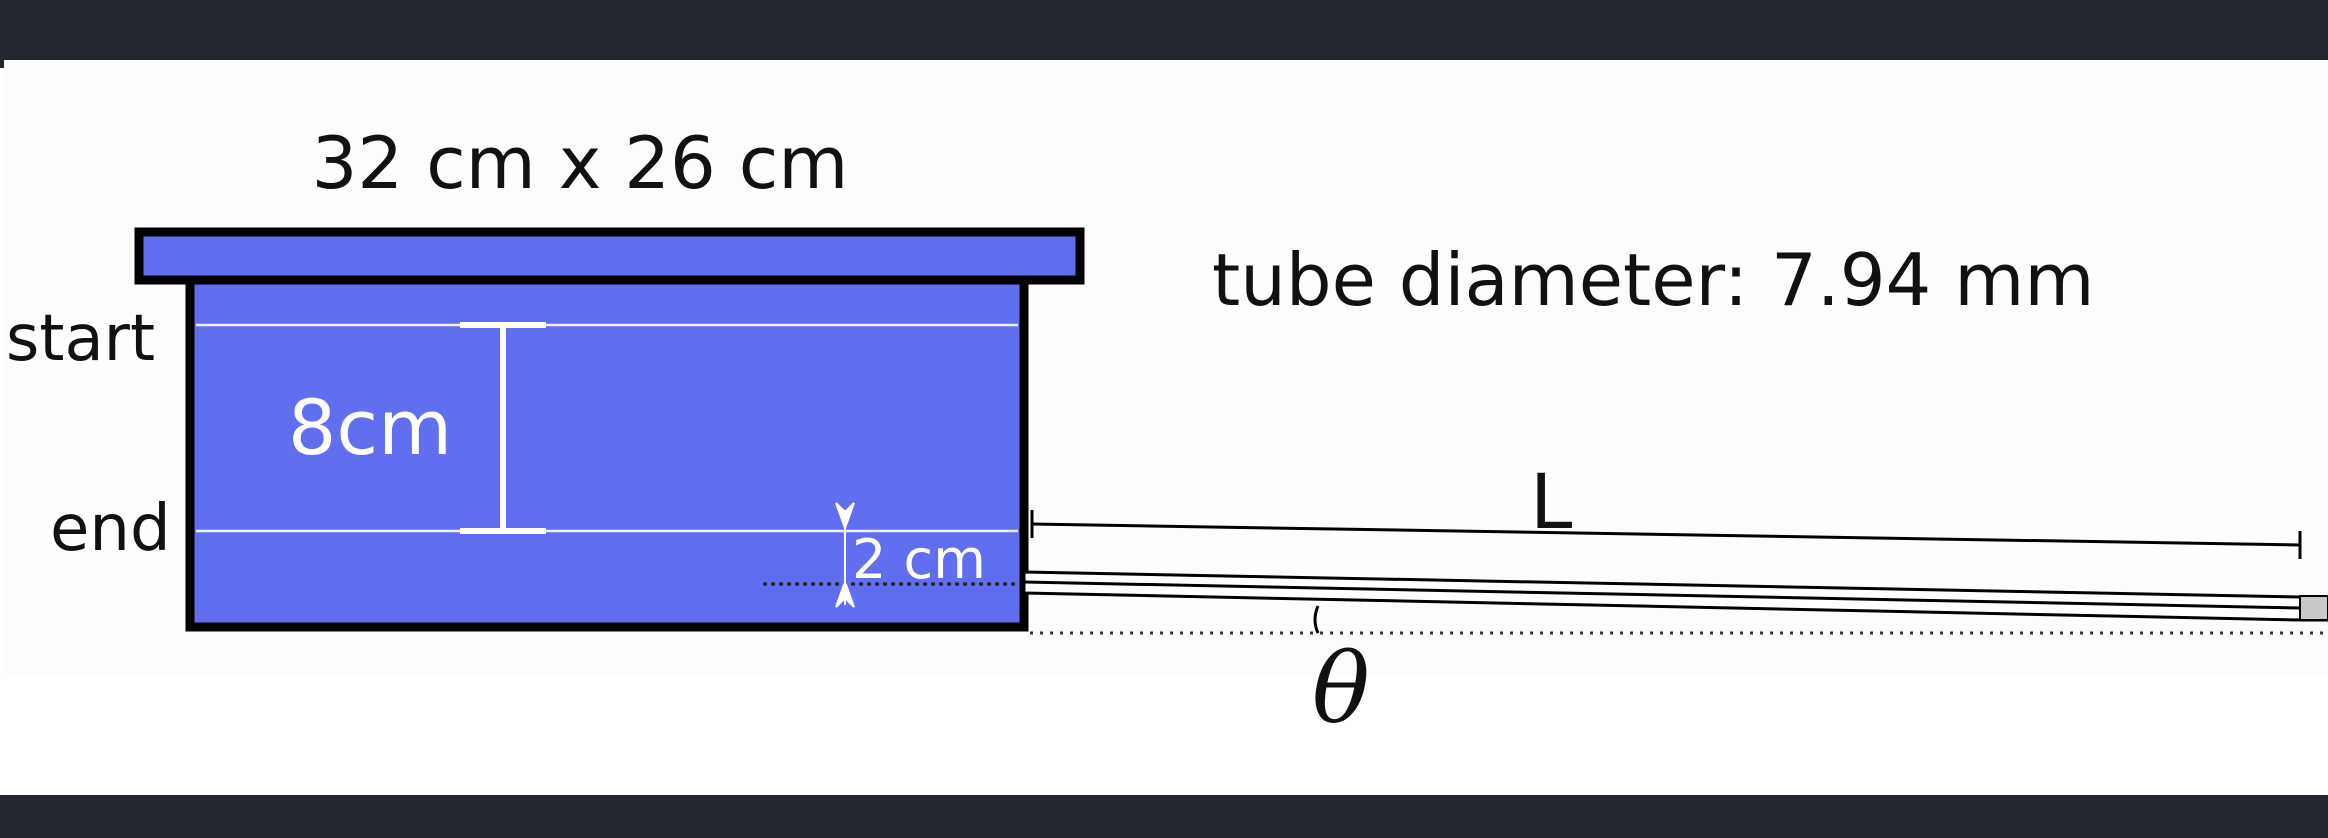  Describe the element at coordinates (110, 529) in the screenshot. I see `end-label: end` at that location.